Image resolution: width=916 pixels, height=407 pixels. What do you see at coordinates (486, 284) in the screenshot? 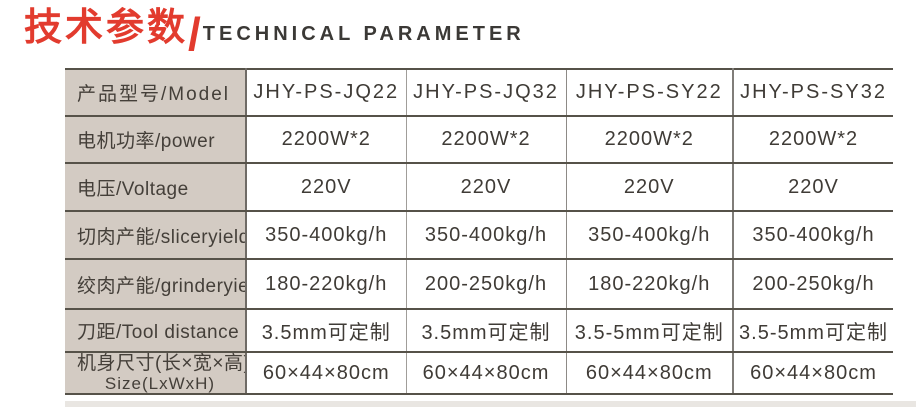
I see `cell-grinder-2: 200-250kg/h` at bounding box center [486, 284].